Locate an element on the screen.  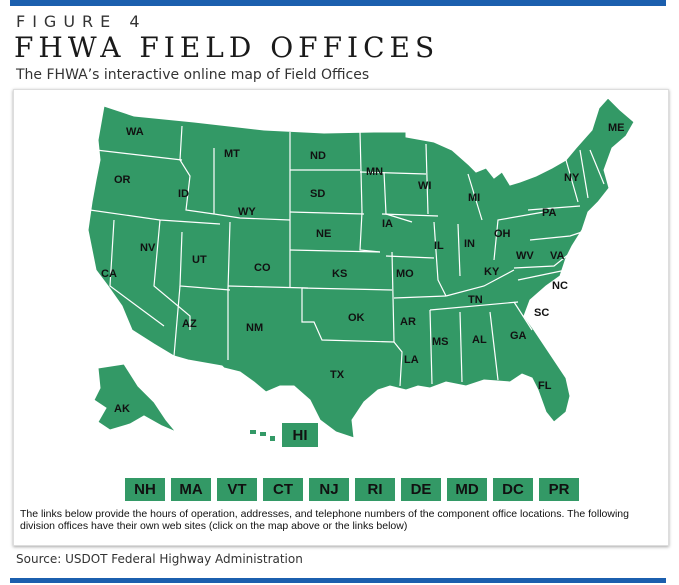
state-button-ri: RI is located at coordinates (375, 489).